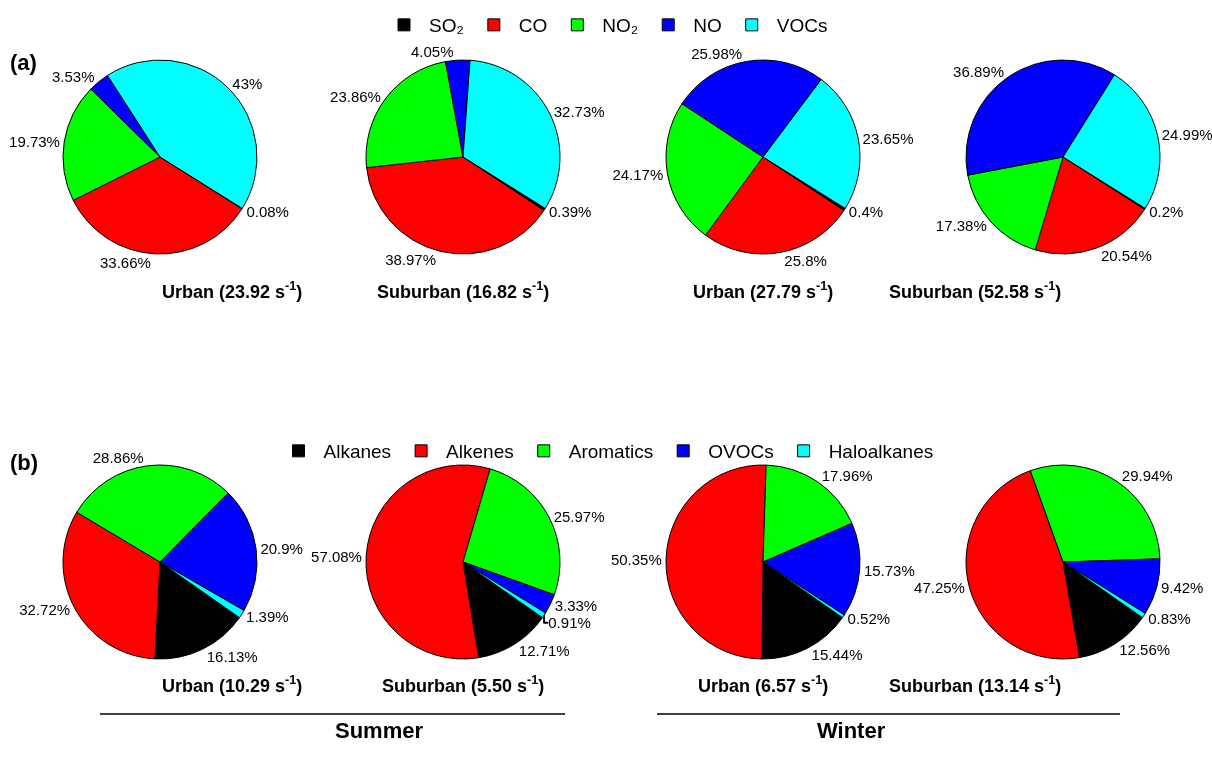 This screenshot has height=766, width=1212. Describe the element at coordinates (636, 560) in the screenshot. I see `data-label: 50.35%` at that location.